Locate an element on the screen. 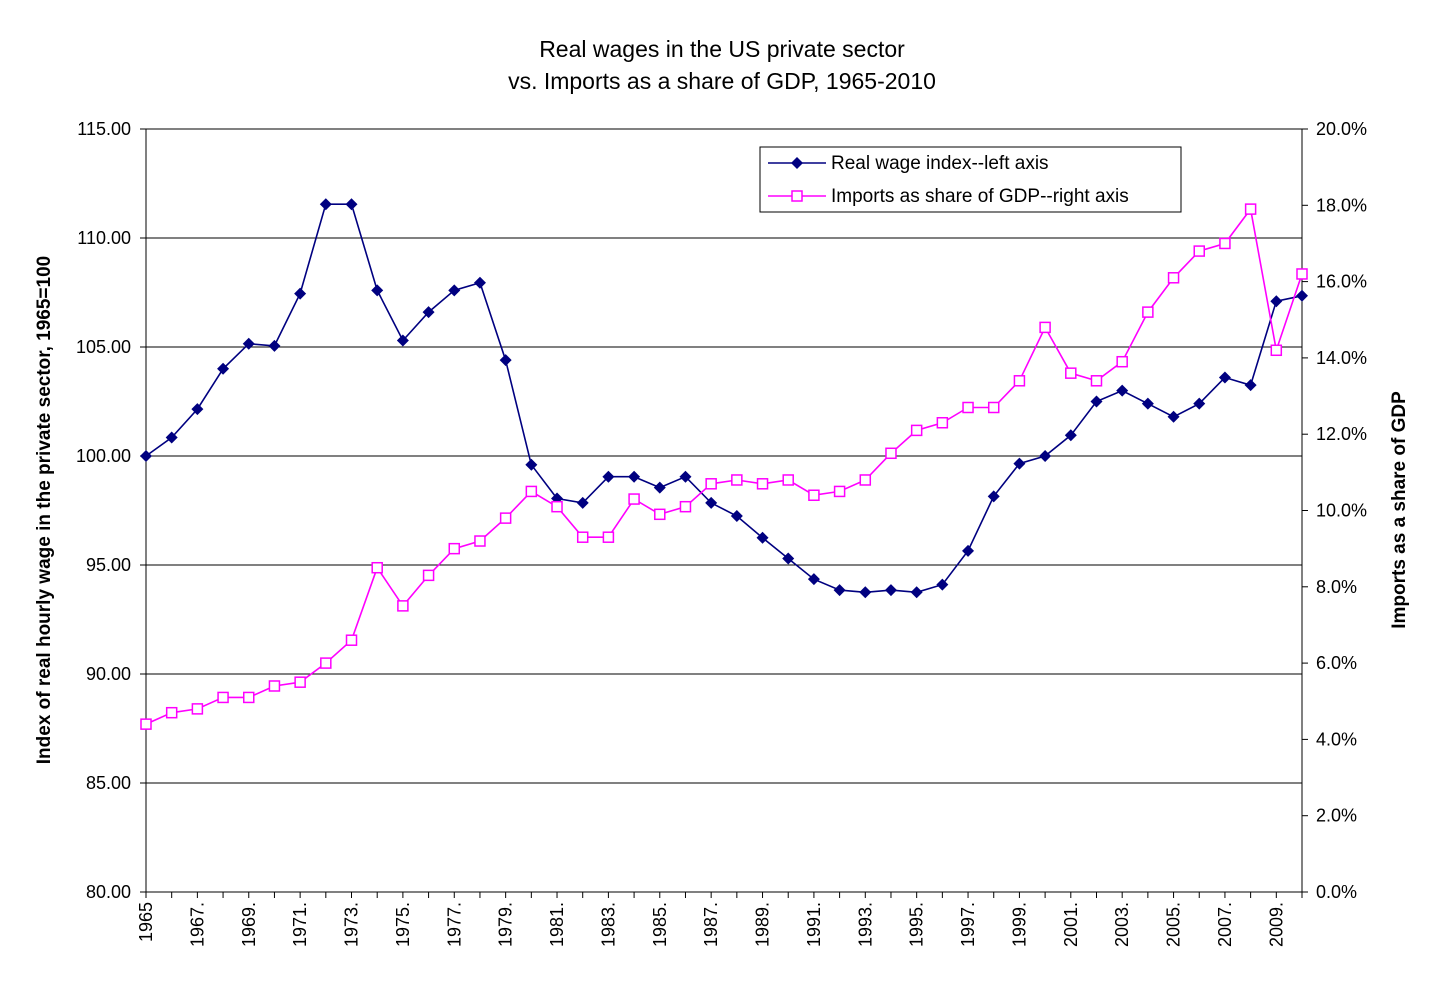 This screenshot has width=1444, height=989. x-tick-label: 1991. is located at coordinates (814, 924).